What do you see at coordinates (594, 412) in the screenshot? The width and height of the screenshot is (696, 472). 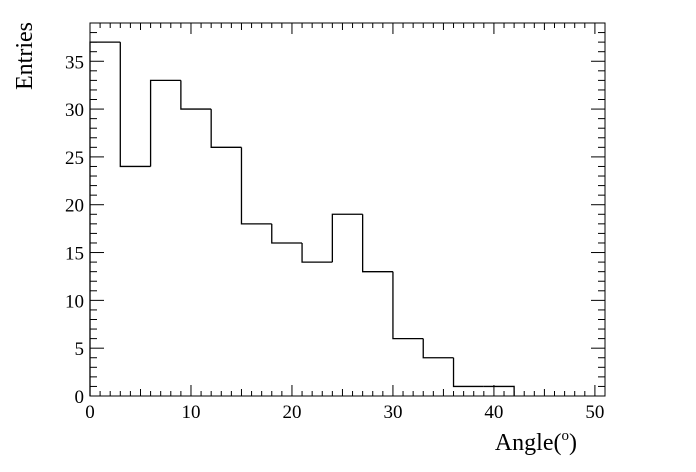 I see `x-tick-label: 50` at bounding box center [594, 412].